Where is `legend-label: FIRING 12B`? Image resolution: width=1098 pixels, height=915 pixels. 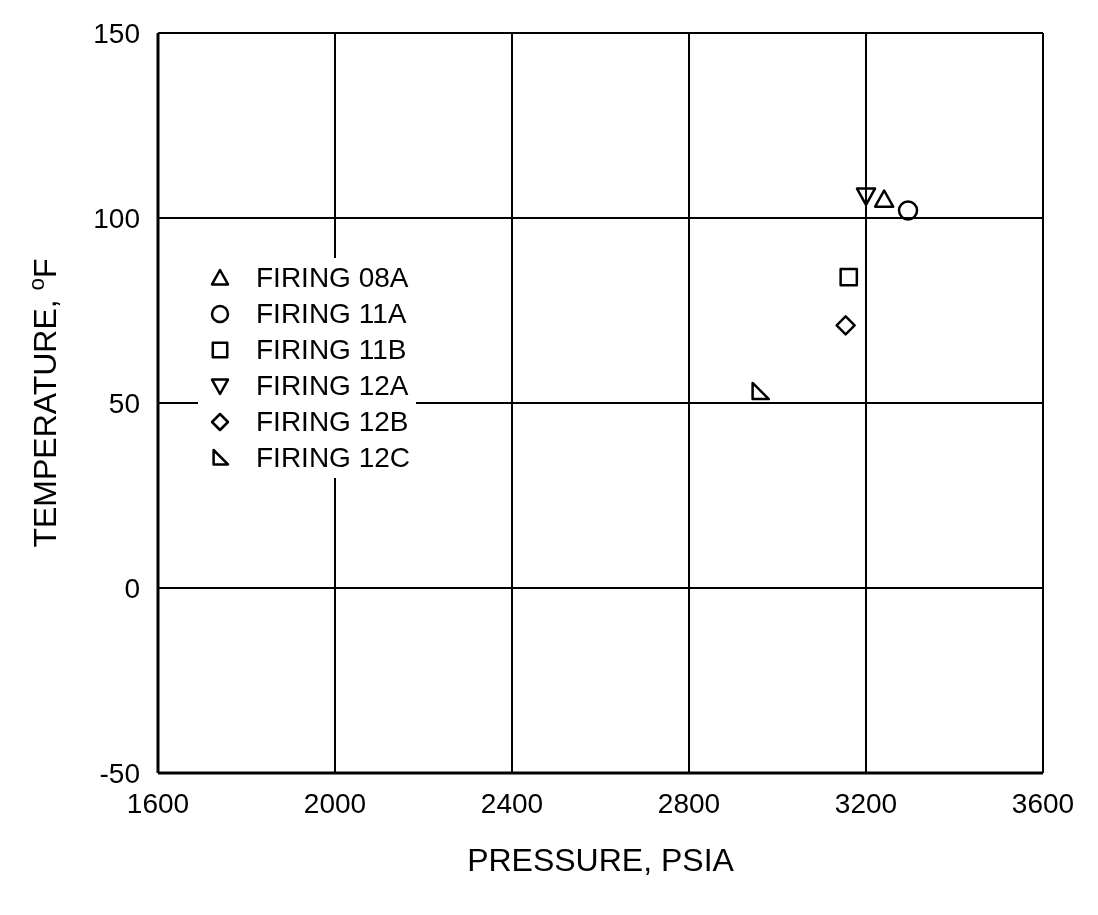
legend-label: FIRING 12B is located at coordinates (332, 422).